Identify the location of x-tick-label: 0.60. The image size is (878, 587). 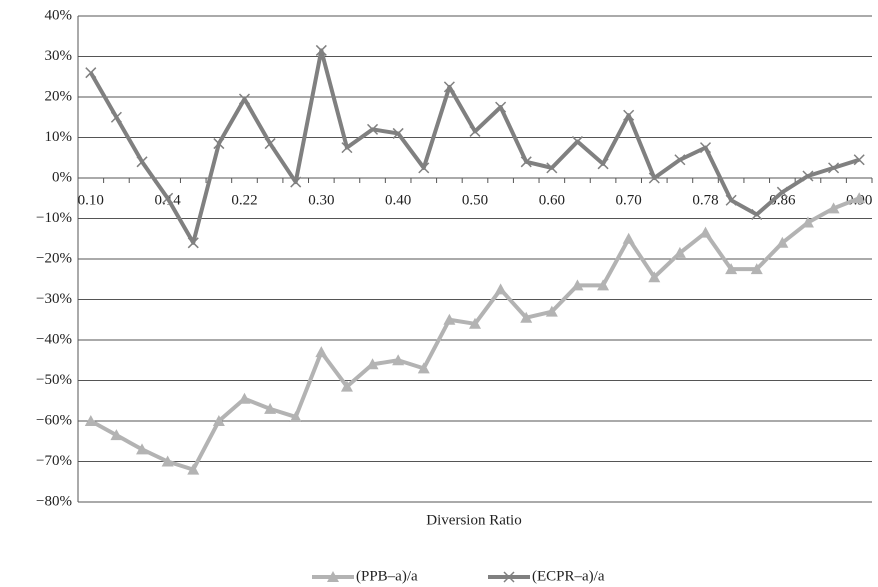
(552, 200).